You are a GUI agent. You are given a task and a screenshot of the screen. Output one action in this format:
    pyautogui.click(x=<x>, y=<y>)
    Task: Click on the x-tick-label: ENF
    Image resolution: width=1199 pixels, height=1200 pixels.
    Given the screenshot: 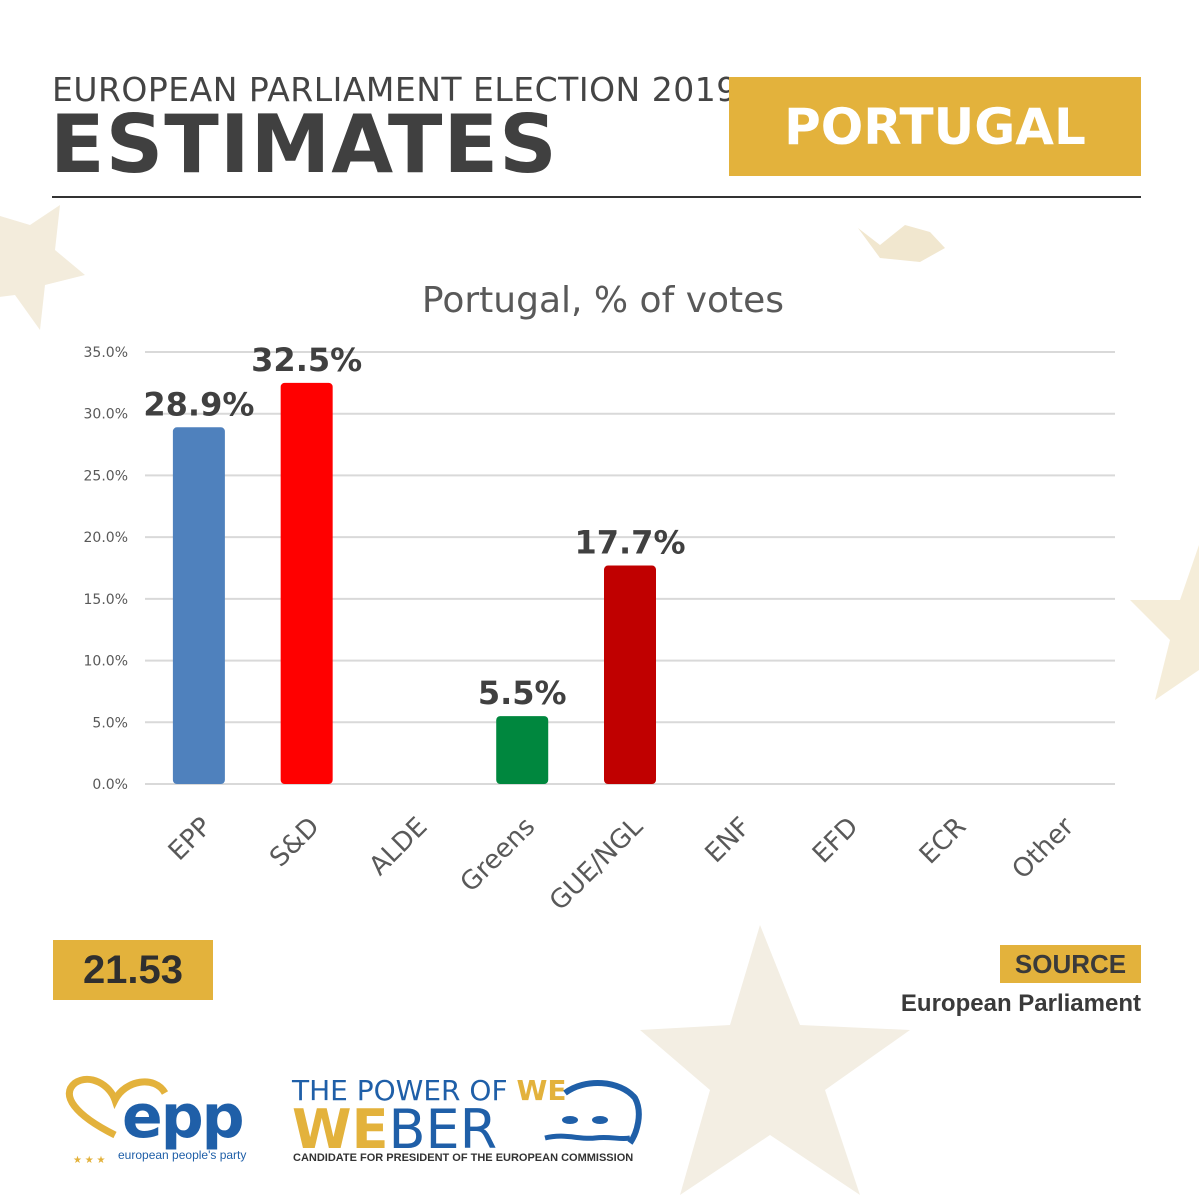 What is the action you would take?
    pyautogui.click(x=728, y=840)
    